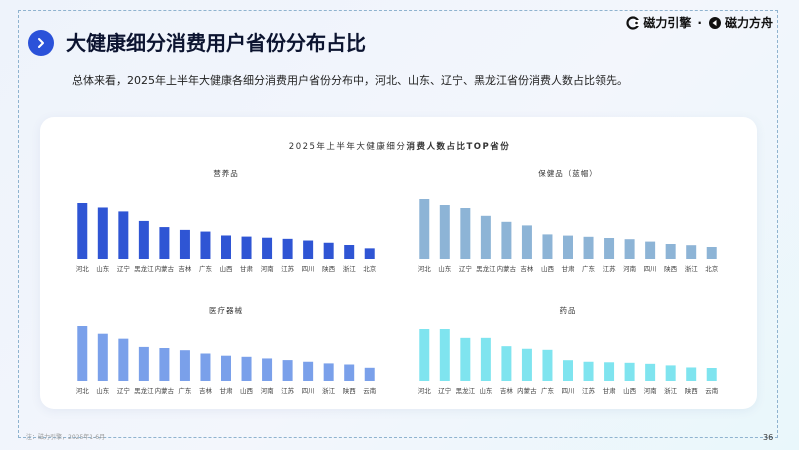 This screenshot has width=799, height=450. What do you see at coordinates (226, 173) in the screenshot?
I see `chart-subtitle: 营养品` at bounding box center [226, 173].